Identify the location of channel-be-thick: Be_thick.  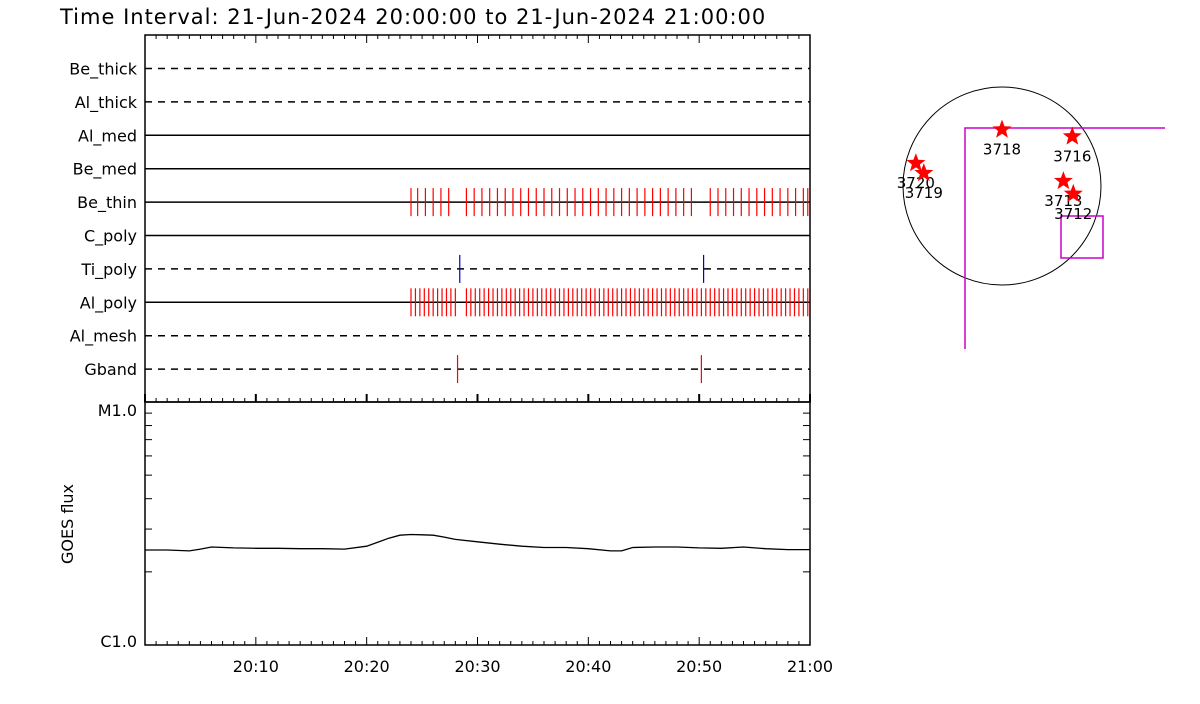
(439, 70).